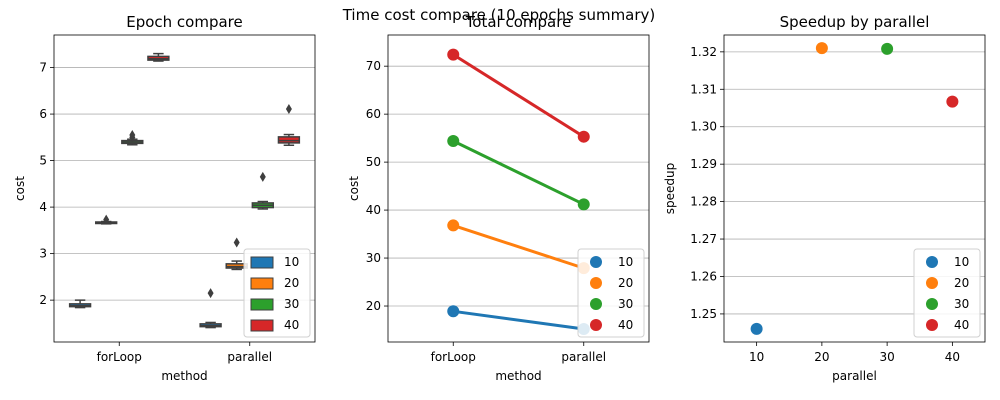 The width and height of the screenshot is (1000, 400). What do you see at coordinates (373, 258) in the screenshot?
I see `y-tick-label: 30` at bounding box center [373, 258].